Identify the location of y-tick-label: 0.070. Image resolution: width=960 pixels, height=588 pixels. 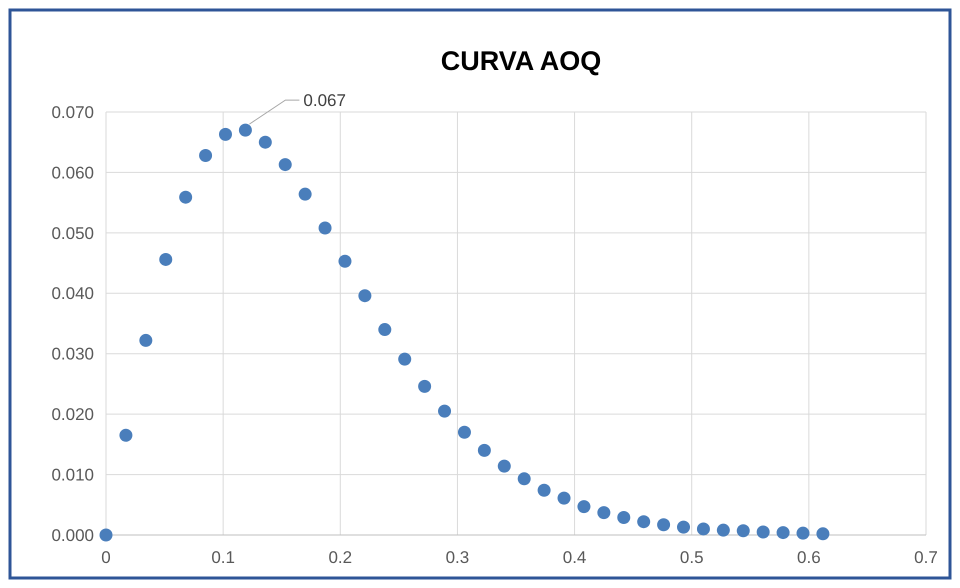
(72, 112).